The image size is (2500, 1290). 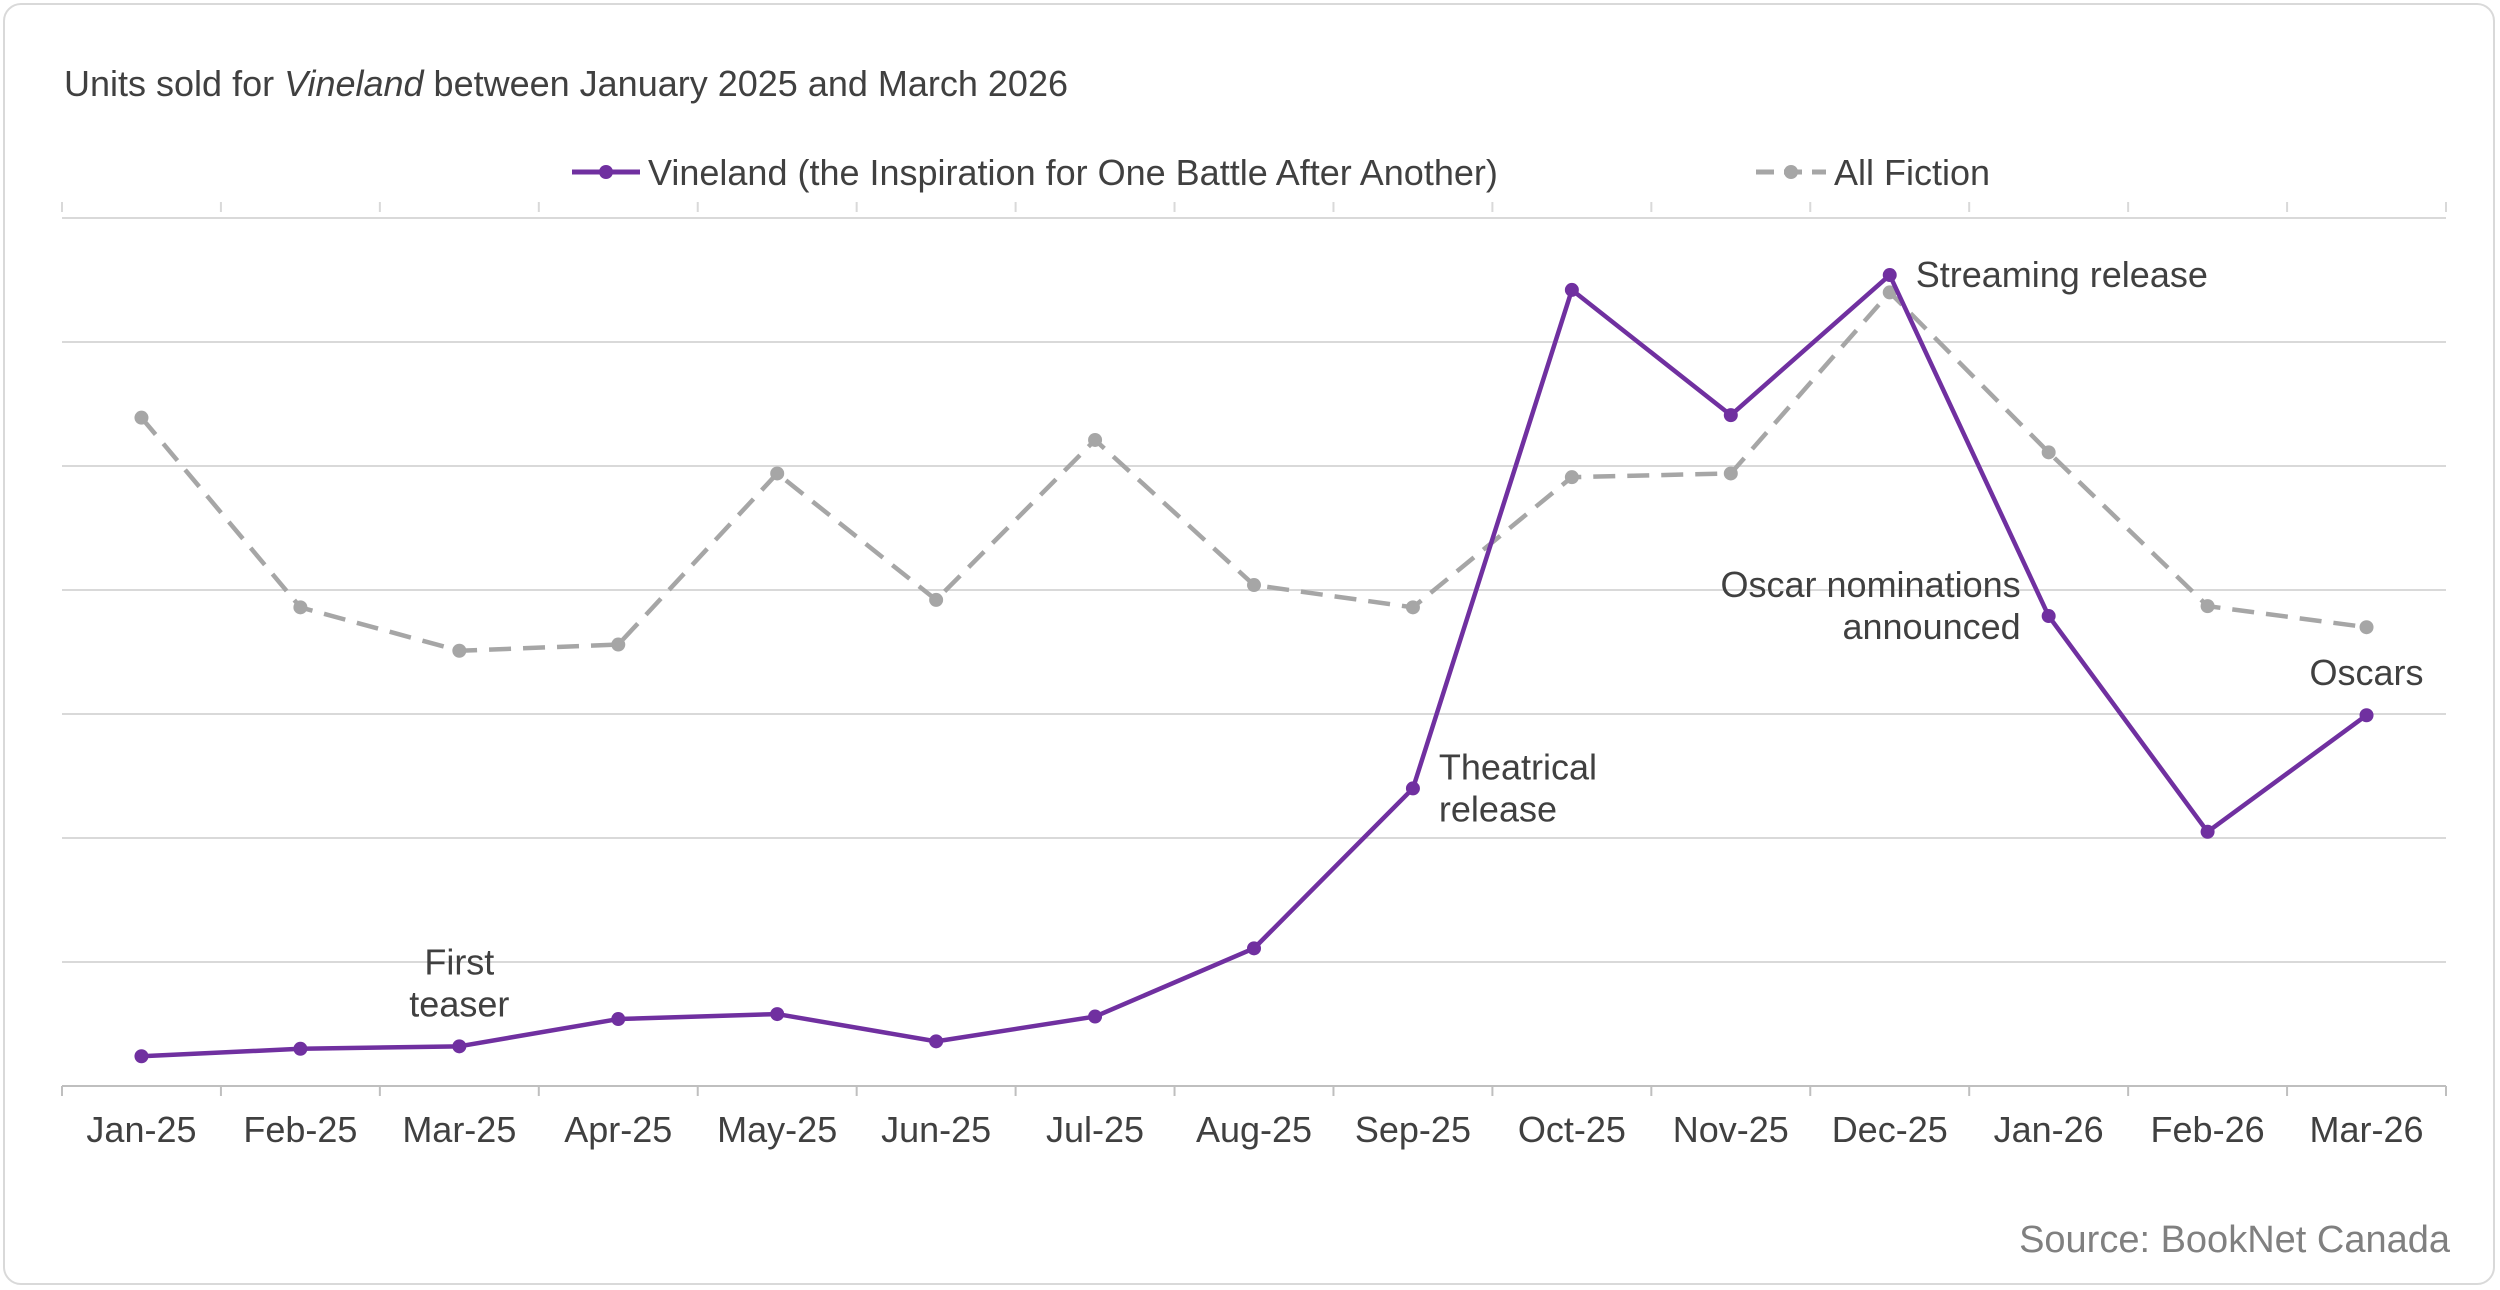 I want to click on source-note: Source: BookNet Canada, so click(x=2235, y=1240).